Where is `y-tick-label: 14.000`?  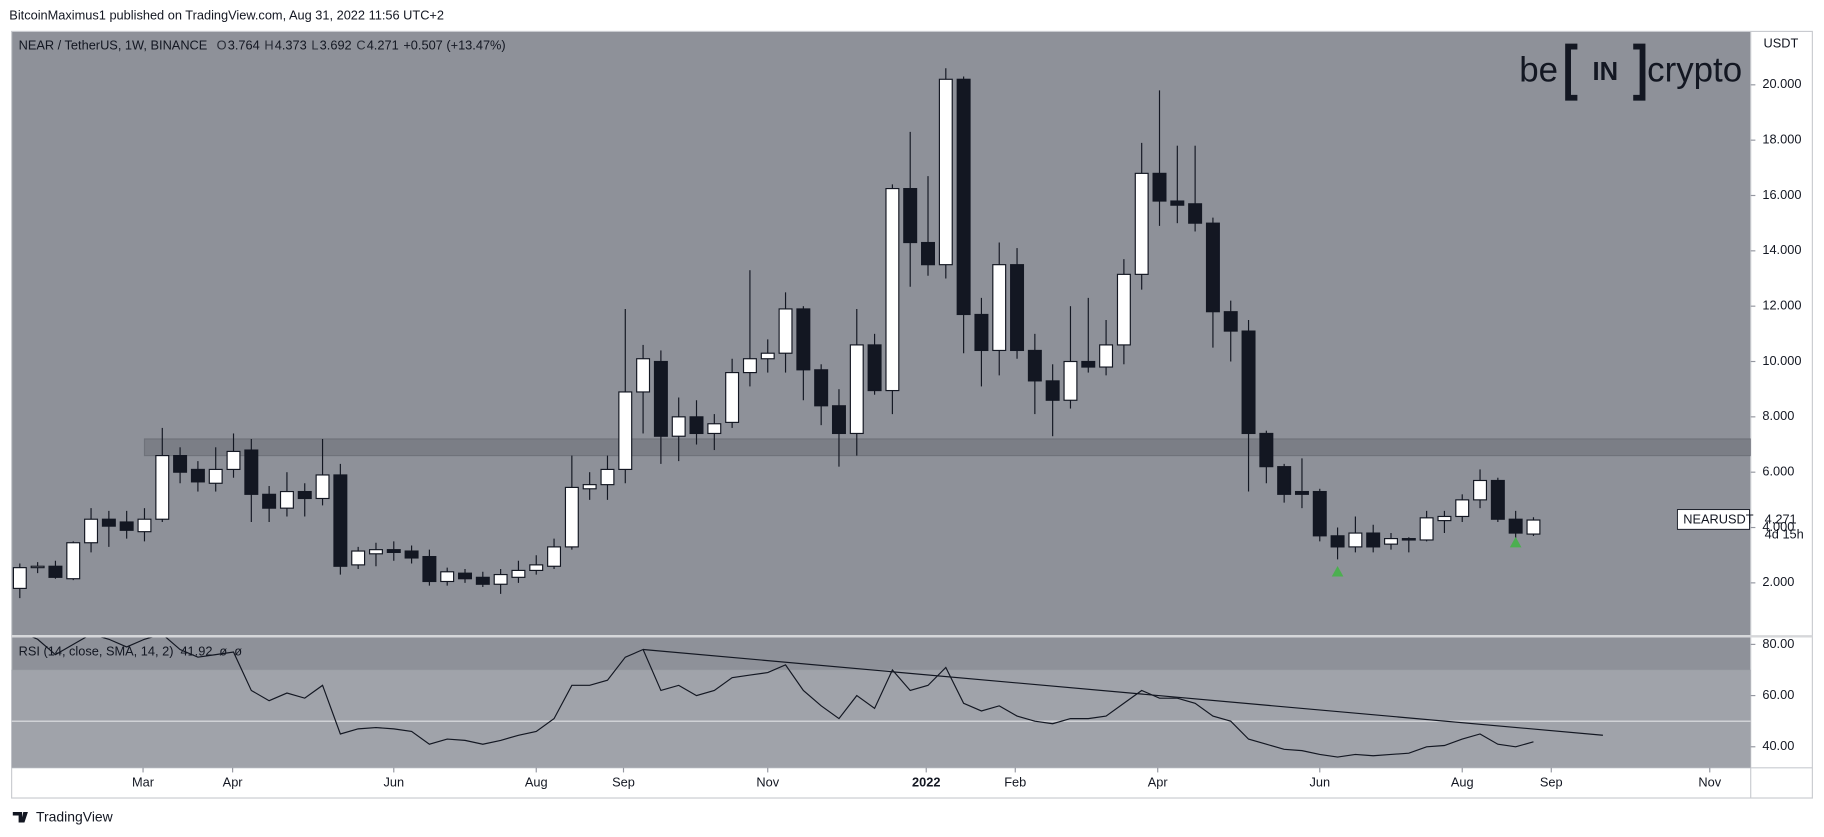
y-tick-label: 14.000 is located at coordinates (1781, 249).